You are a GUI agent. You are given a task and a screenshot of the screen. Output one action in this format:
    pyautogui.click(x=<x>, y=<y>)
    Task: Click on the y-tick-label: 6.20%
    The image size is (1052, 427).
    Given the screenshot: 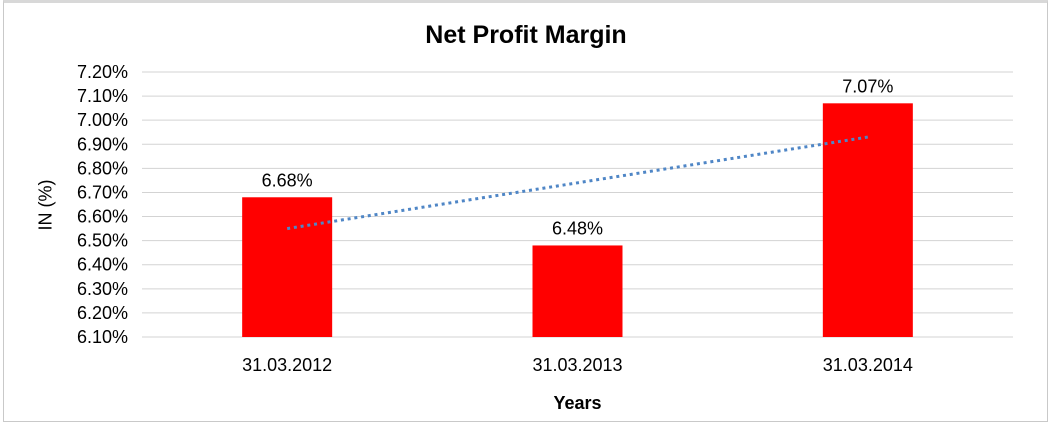 What is the action you would take?
    pyautogui.click(x=102, y=313)
    